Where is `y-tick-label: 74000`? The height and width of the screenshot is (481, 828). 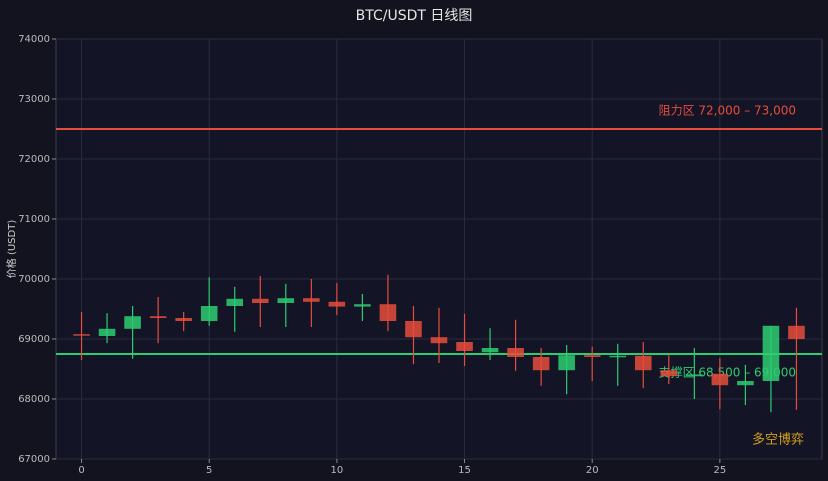
y-tick-label: 74000 is located at coordinates (34, 39).